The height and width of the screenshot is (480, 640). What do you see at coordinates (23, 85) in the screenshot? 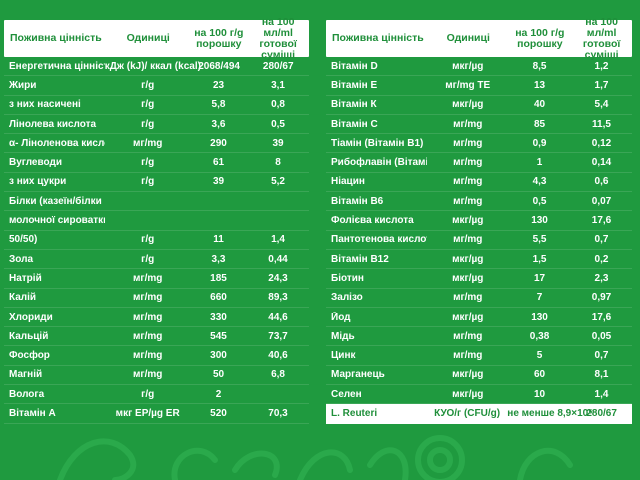
I see `nutrient-name: Жири` at bounding box center [23, 85].